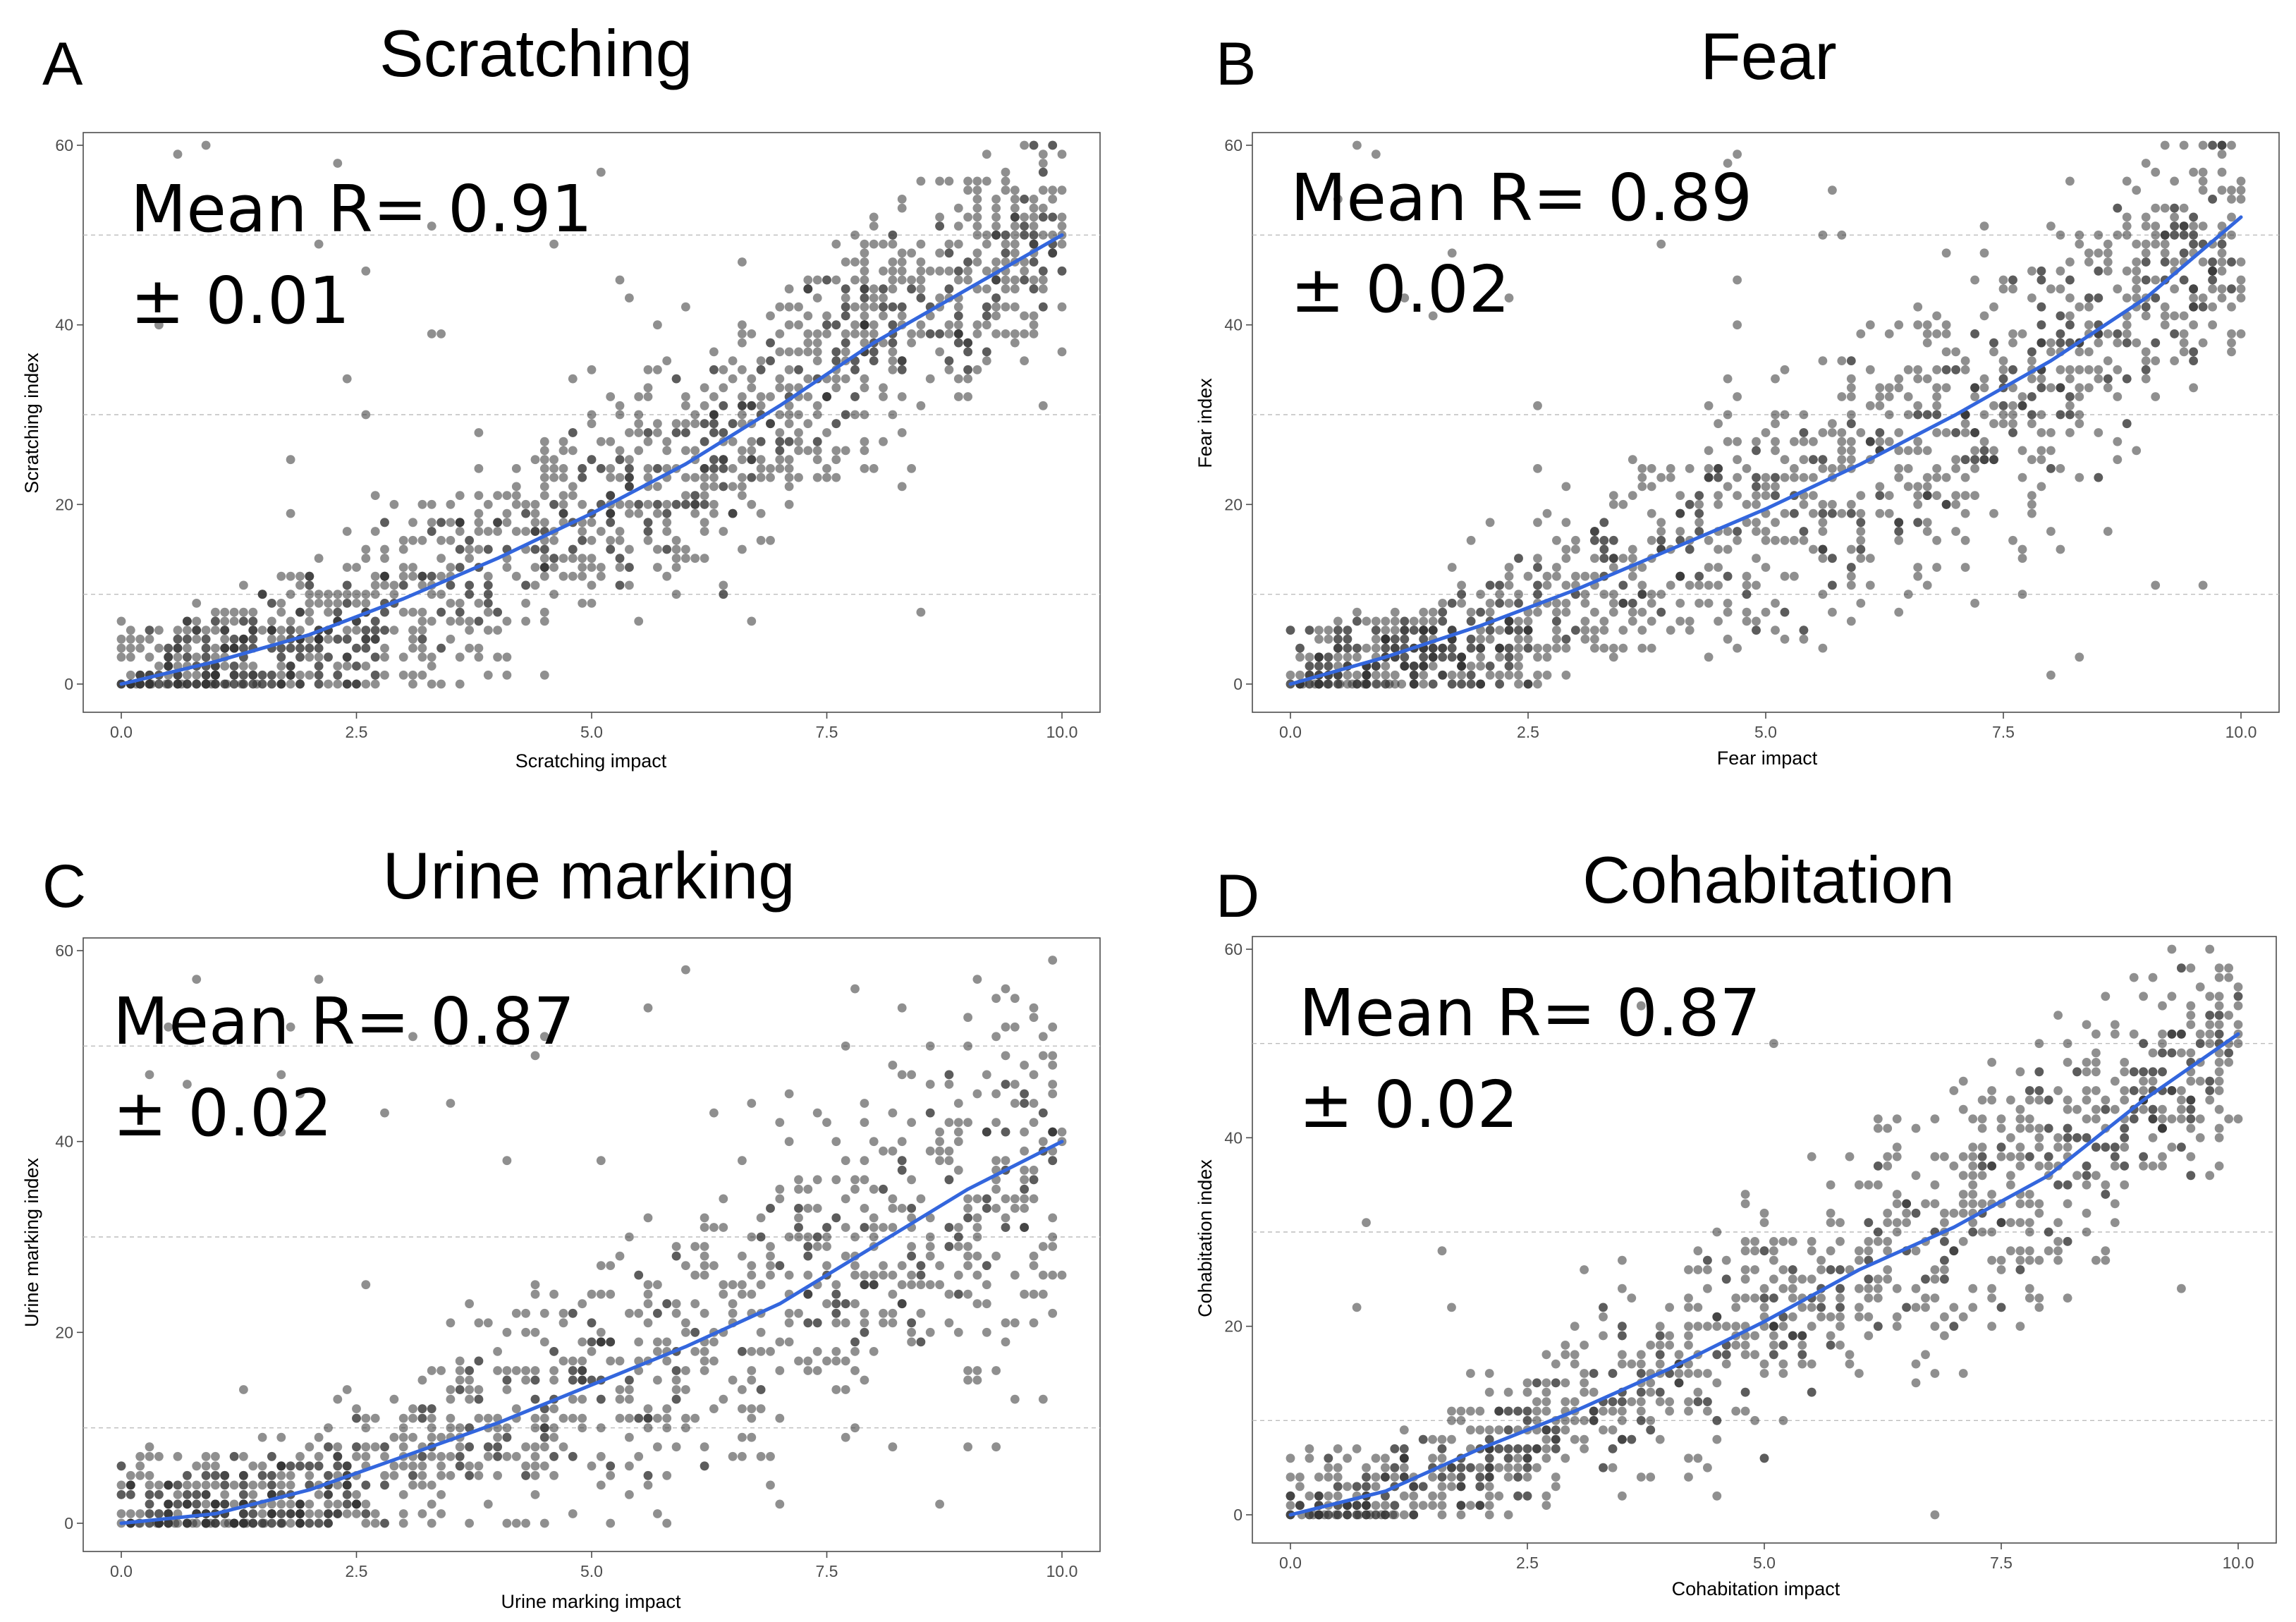 Image resolution: width=2296 pixels, height=1622 pixels. What do you see at coordinates (64, 1332) in the screenshot?
I see `y-tick-label: 20` at bounding box center [64, 1332].